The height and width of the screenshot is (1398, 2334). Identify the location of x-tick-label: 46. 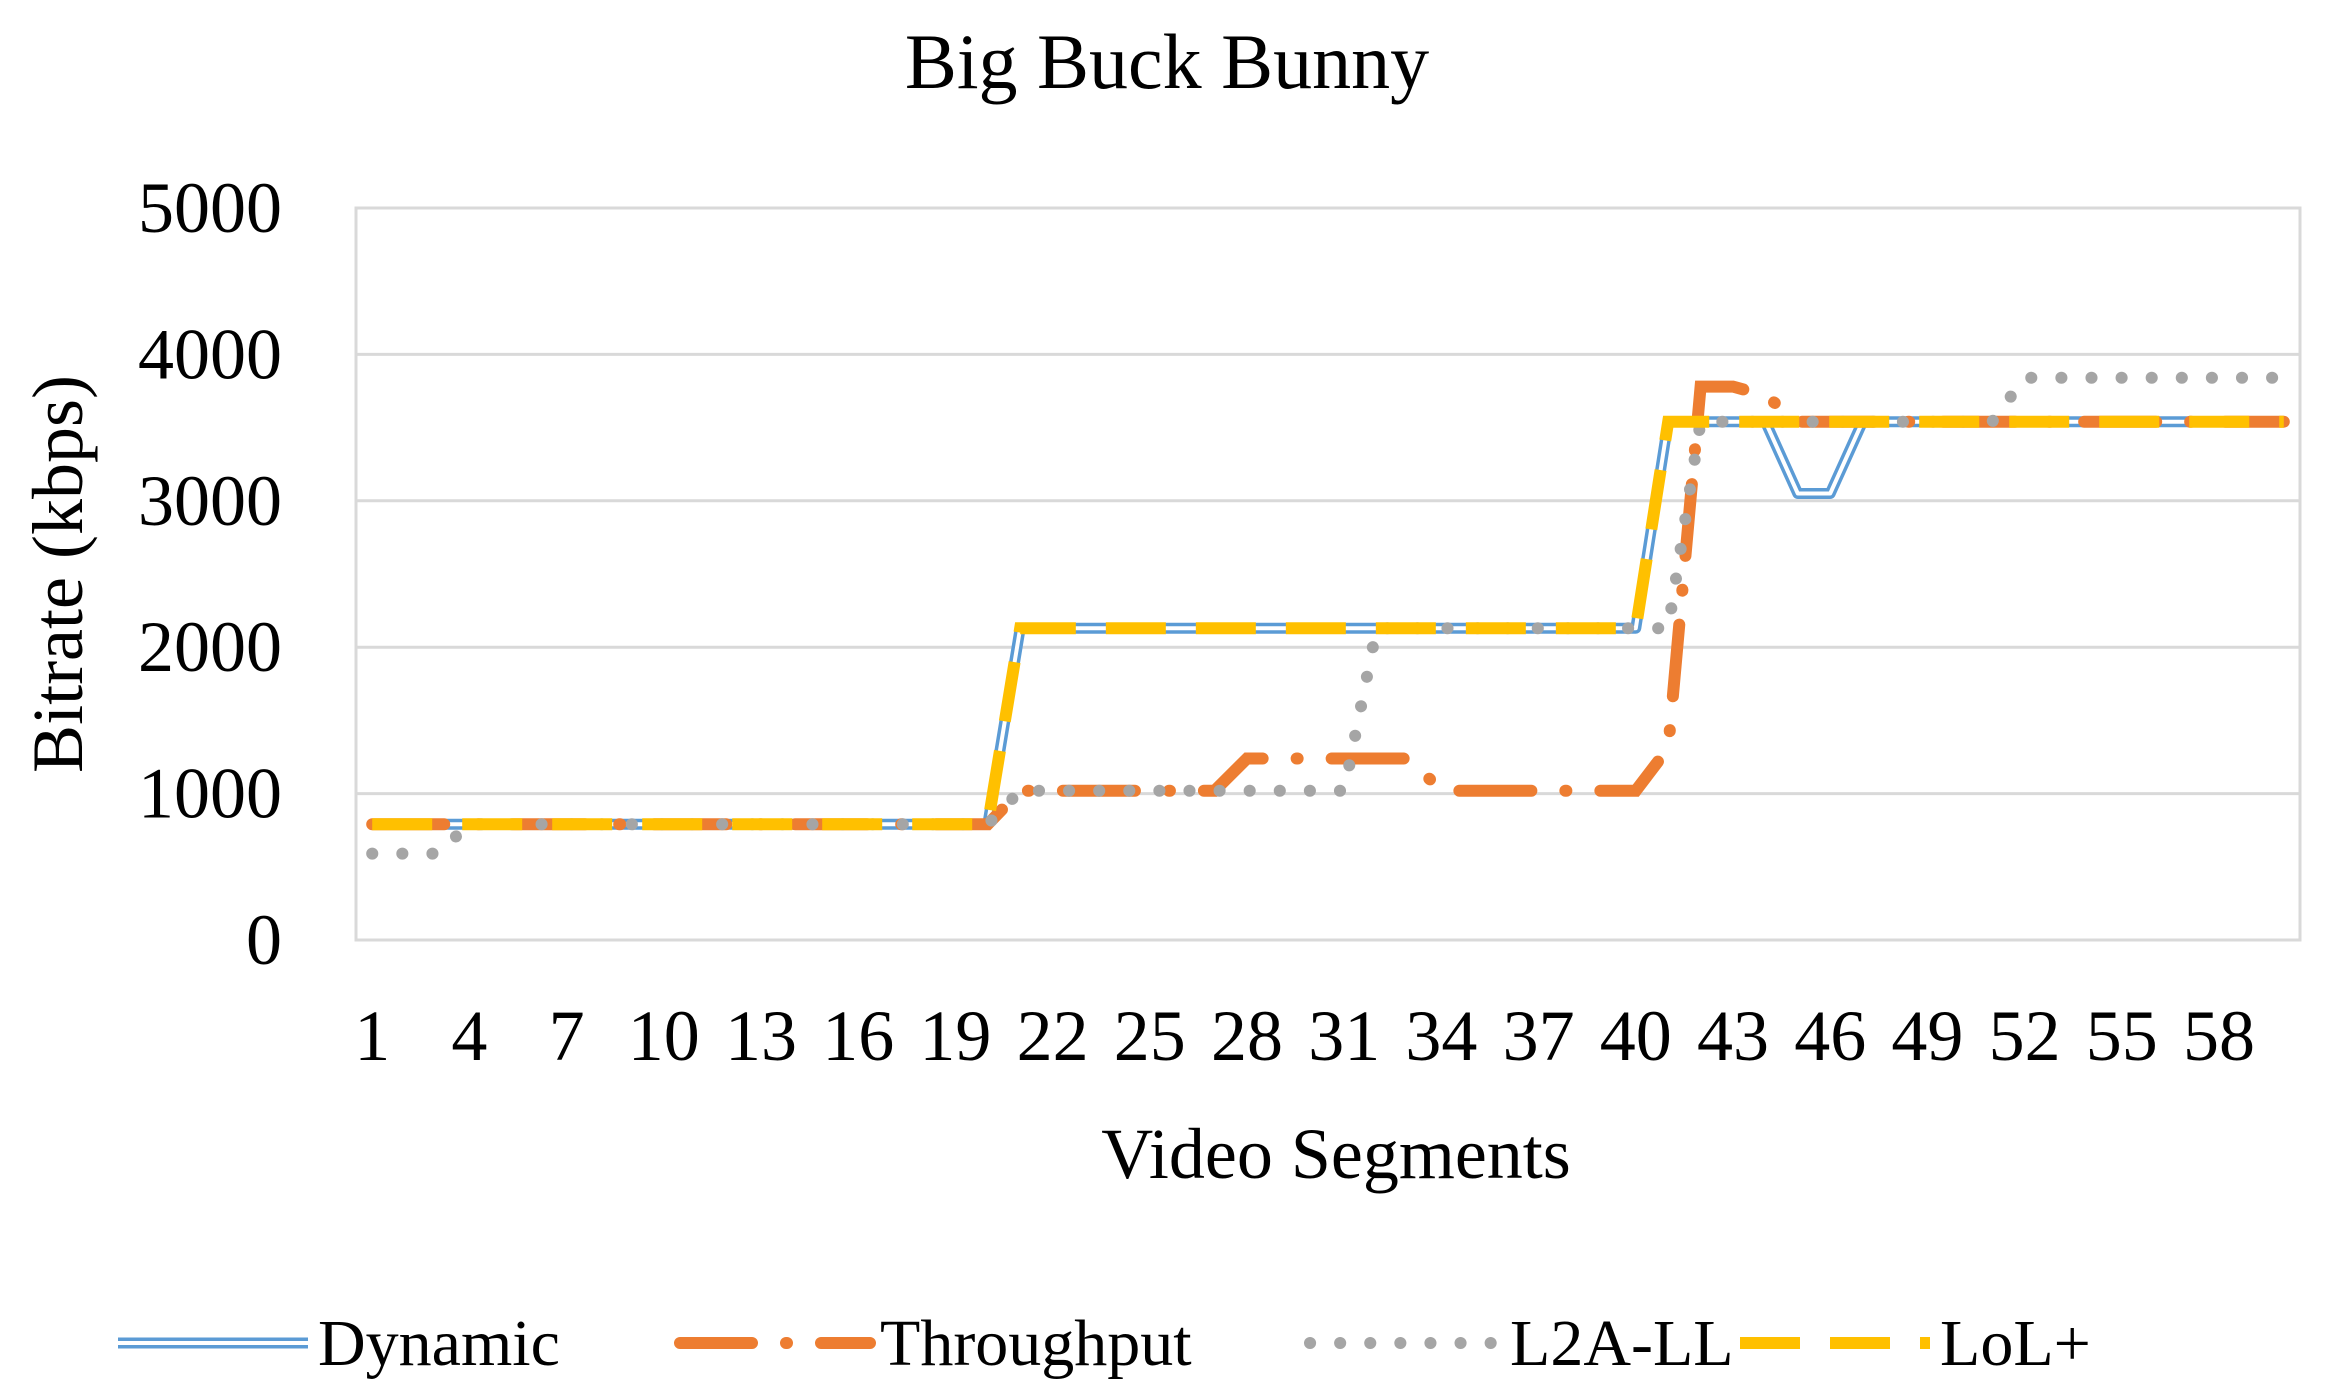
(1830, 1036).